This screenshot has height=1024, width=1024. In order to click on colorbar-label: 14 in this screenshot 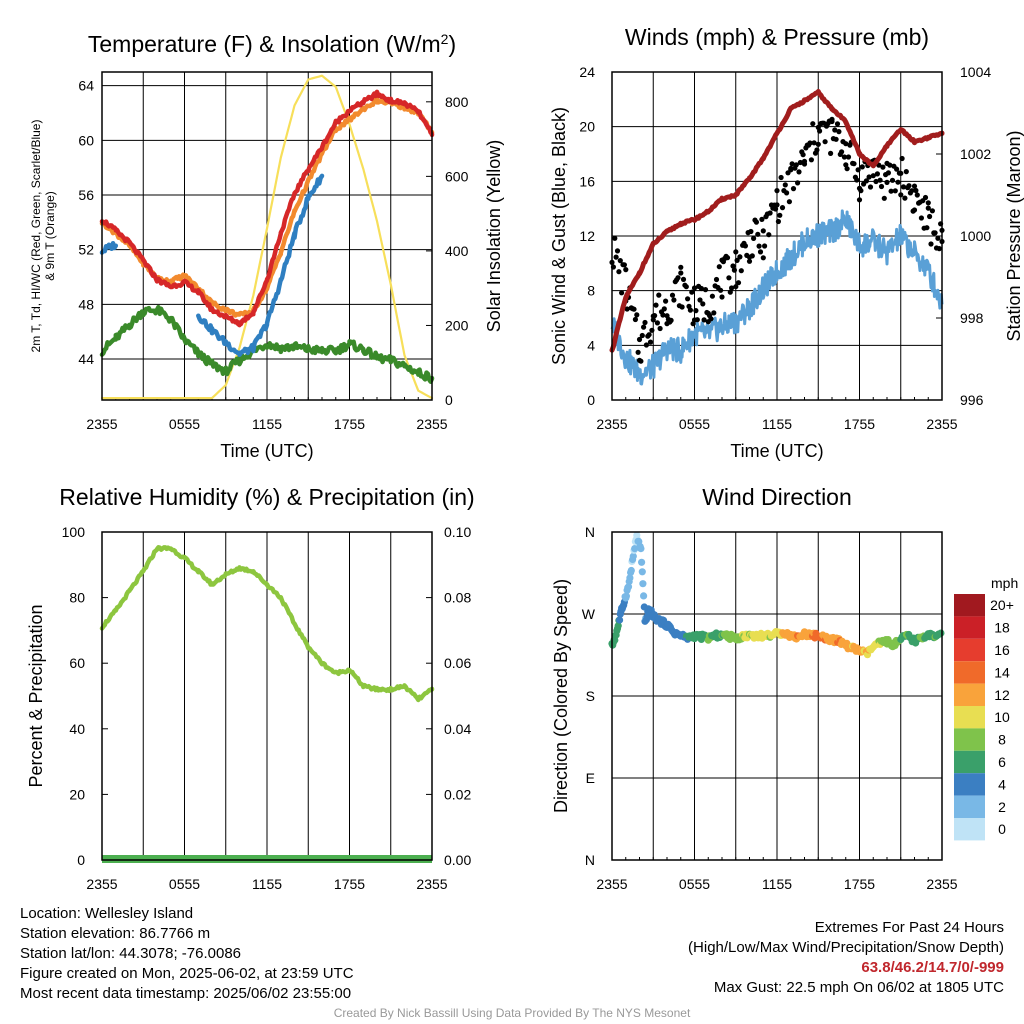, I will do `click(1002, 672)`.